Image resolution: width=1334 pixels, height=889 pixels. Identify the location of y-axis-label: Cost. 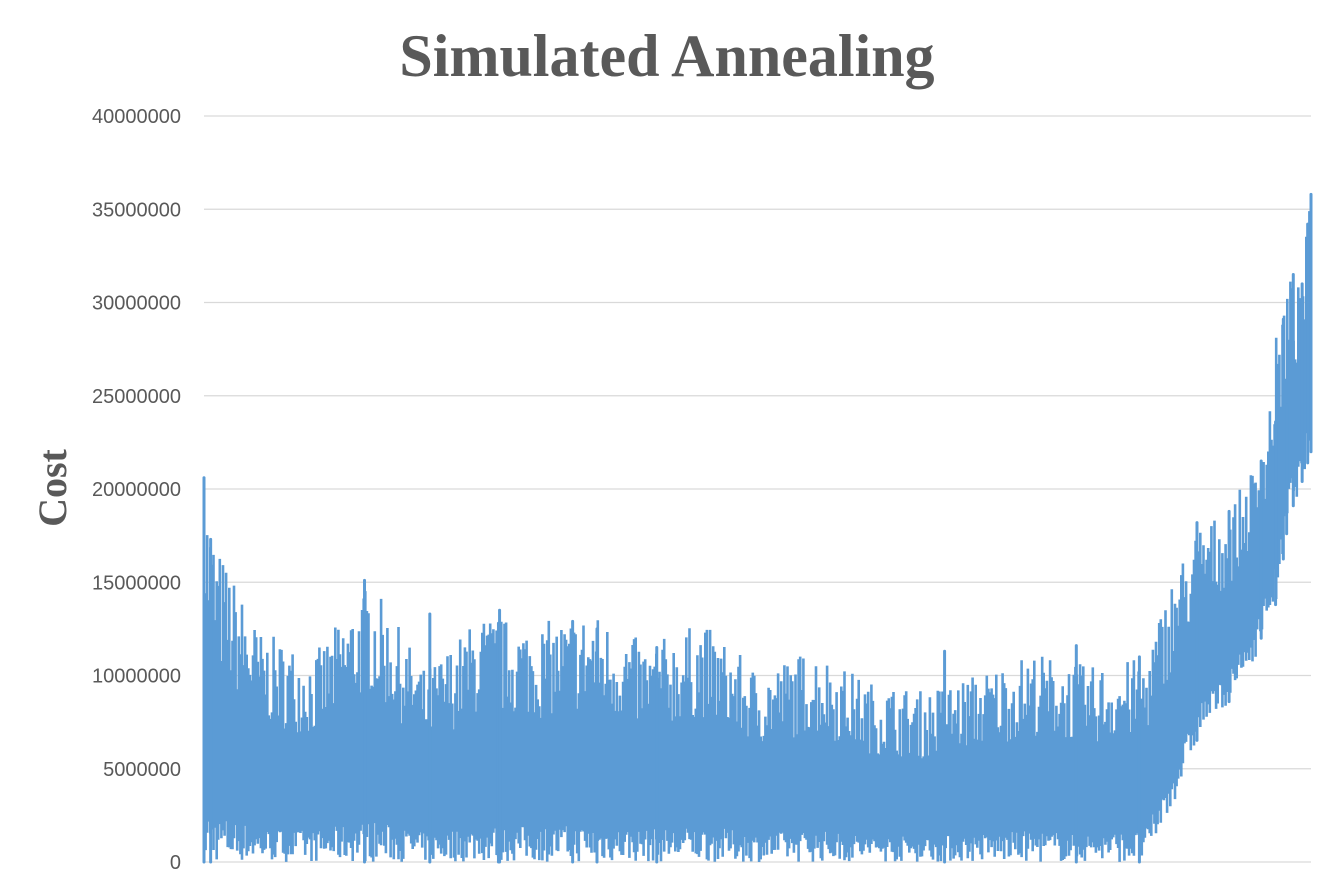
(52, 487).